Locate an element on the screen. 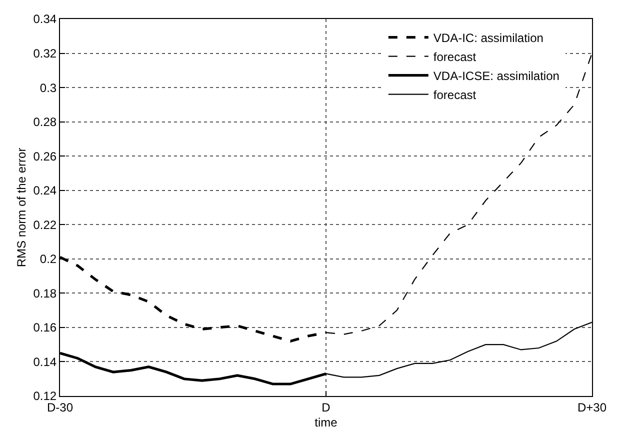 Image resolution: width=619 pixels, height=439 pixels. x-axis-title: time is located at coordinates (326, 422).